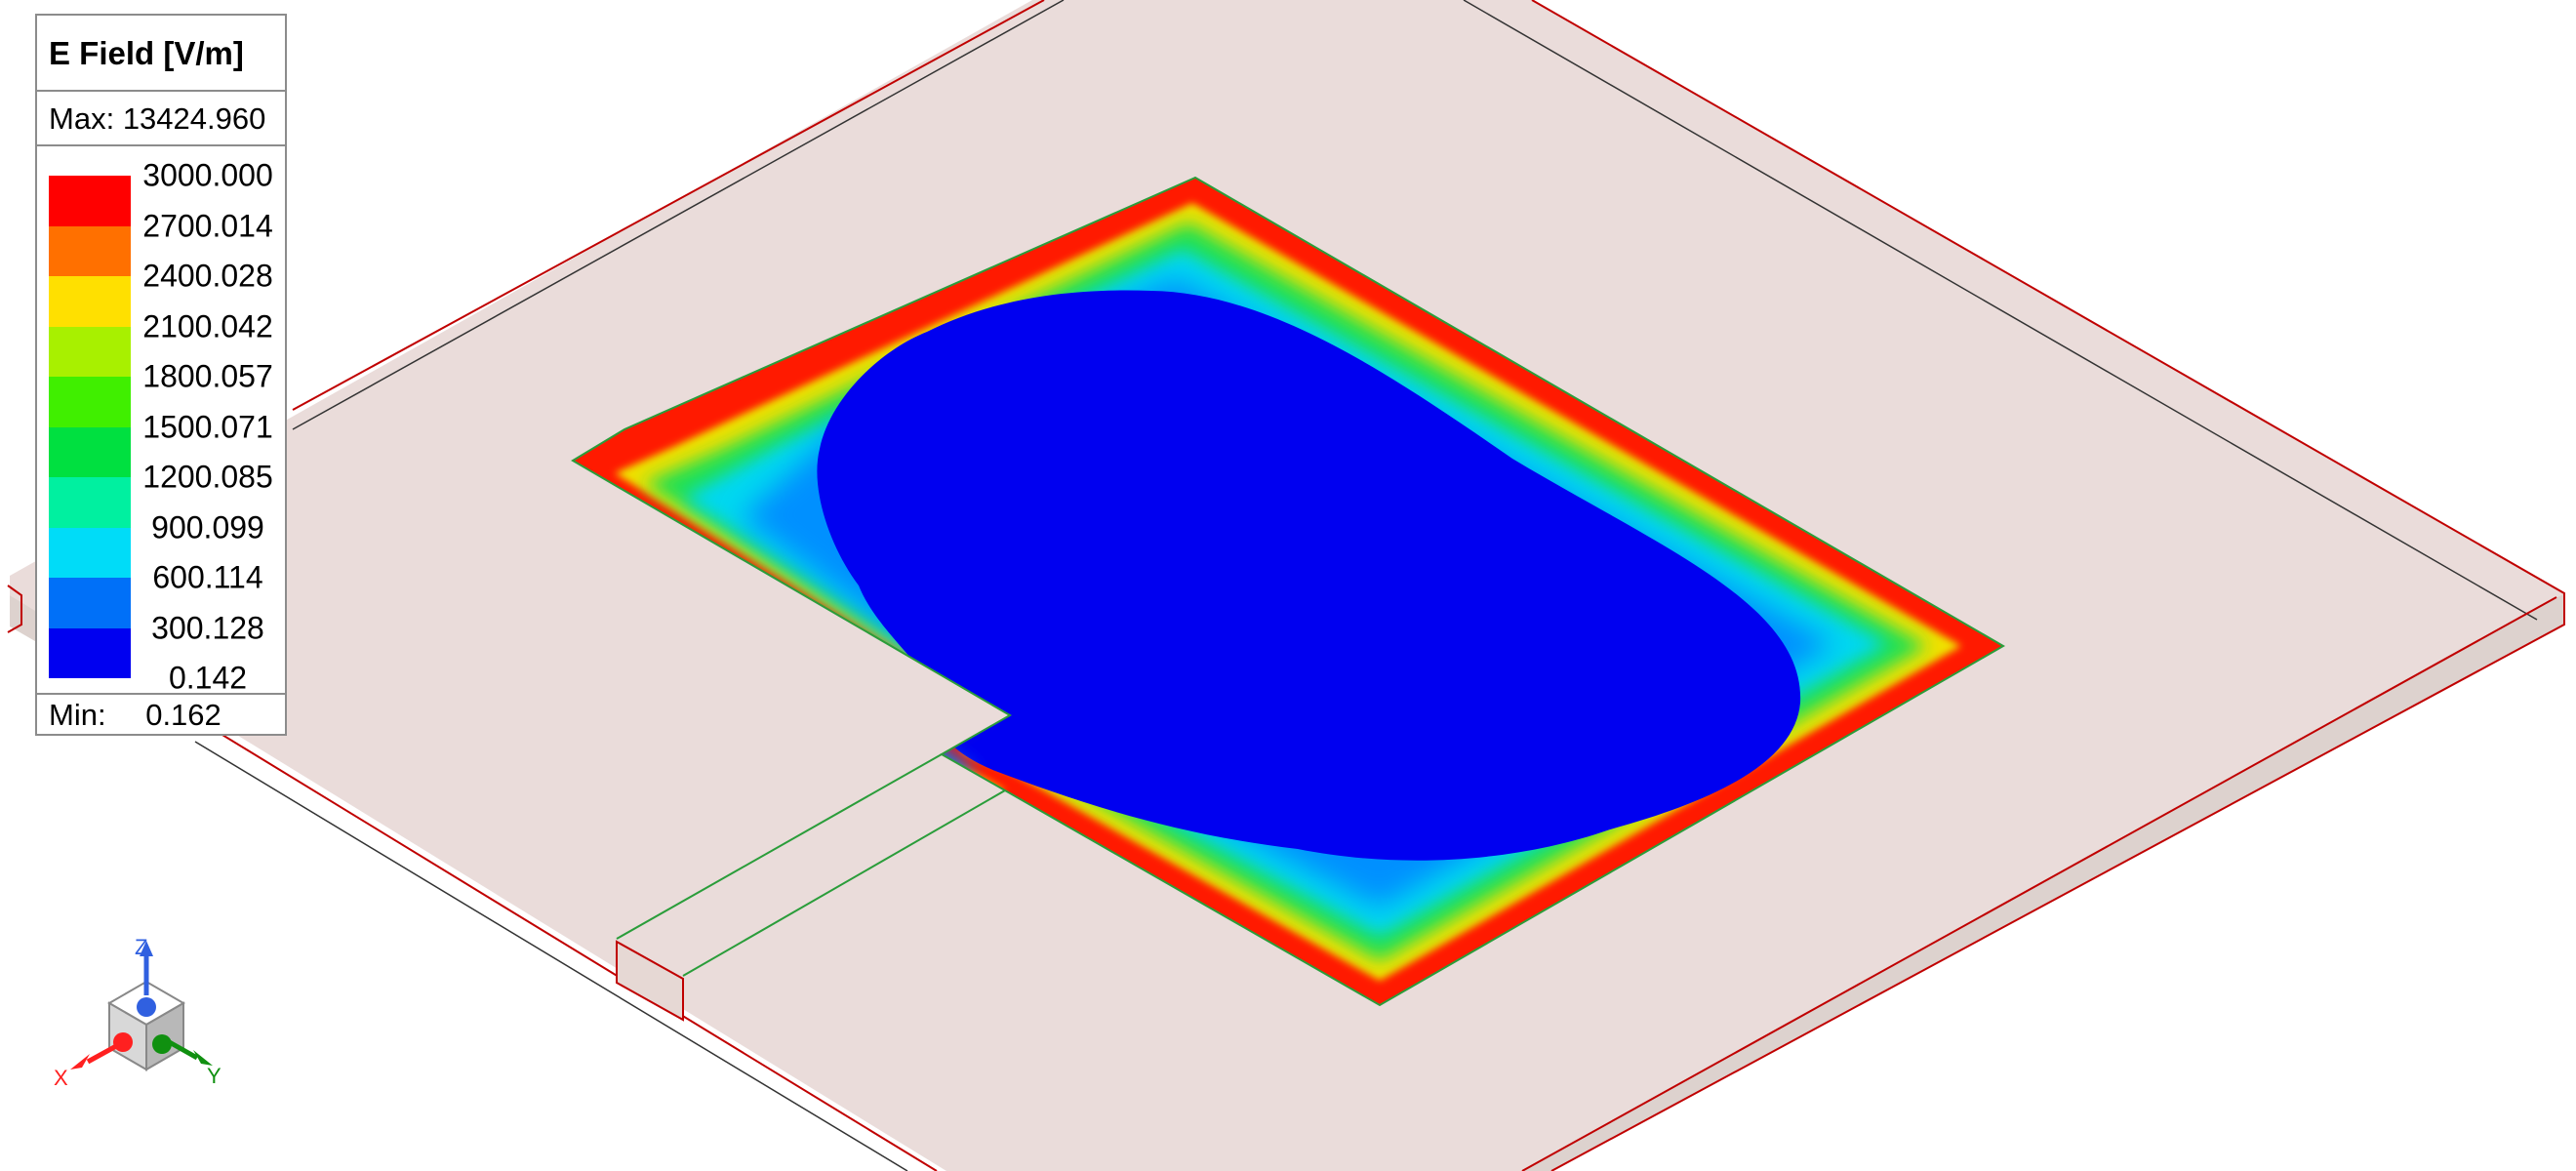 The width and height of the screenshot is (2576, 1171). What do you see at coordinates (207, 325) in the screenshot?
I see `legend-tick-label: 2100.042` at bounding box center [207, 325].